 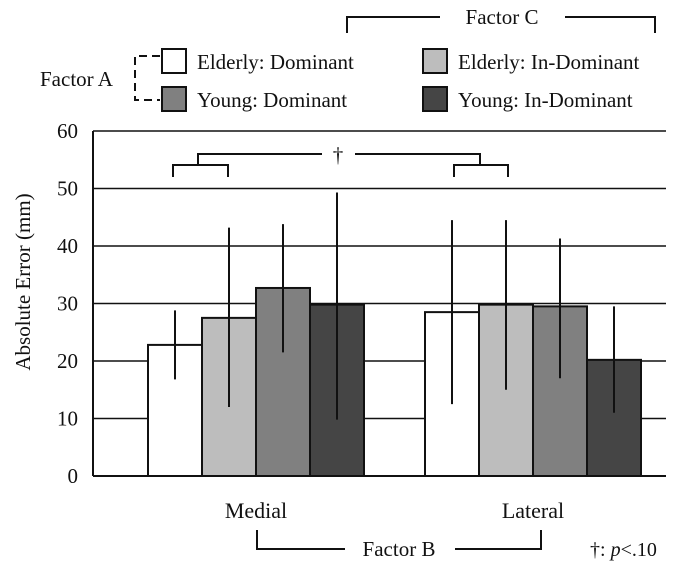 I want to click on y-axis-label: Absolute Error (mm), so click(x=23, y=281).